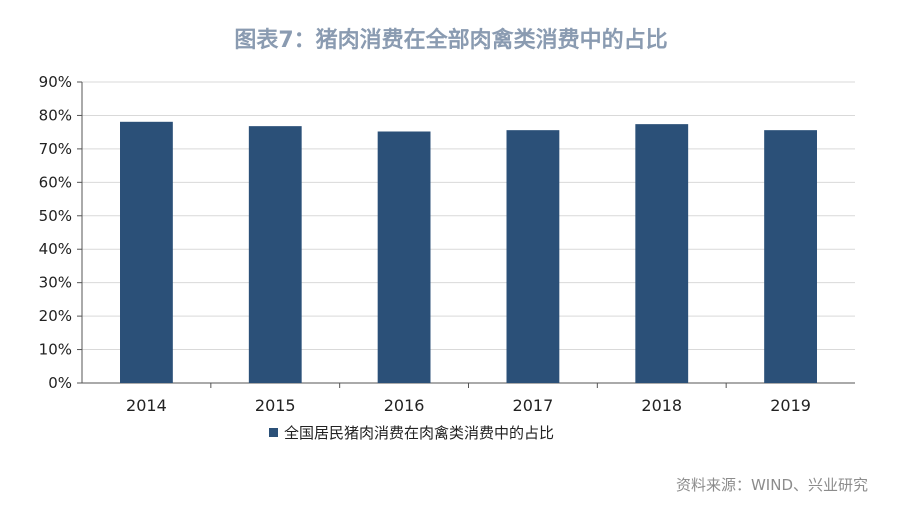 This screenshot has height=510, width=902. I want to click on bar-2019, so click(790, 256).